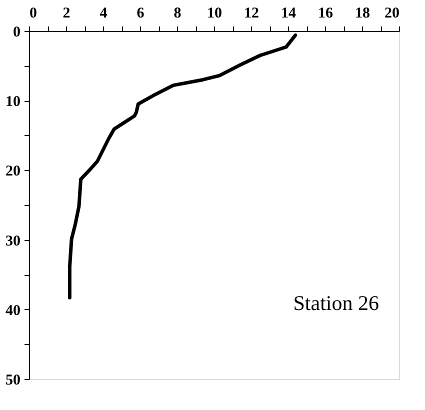 The height and width of the screenshot is (410, 425). Describe the element at coordinates (16, 32) in the screenshot. I see `y-tick-label: 0` at that location.